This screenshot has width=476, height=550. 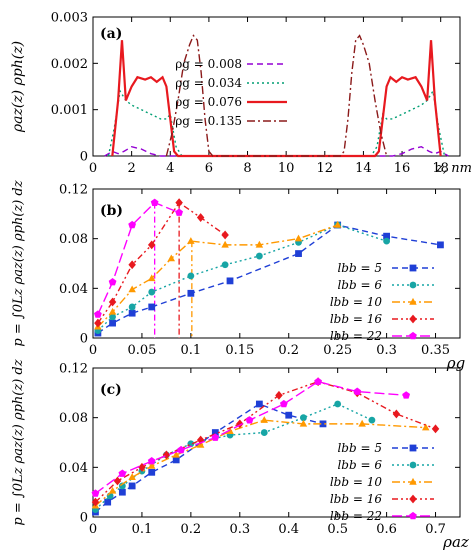 What do you see at coordinates (435, 529) in the screenshot?
I see `x-tick-label: 0.7` at bounding box center [435, 529].